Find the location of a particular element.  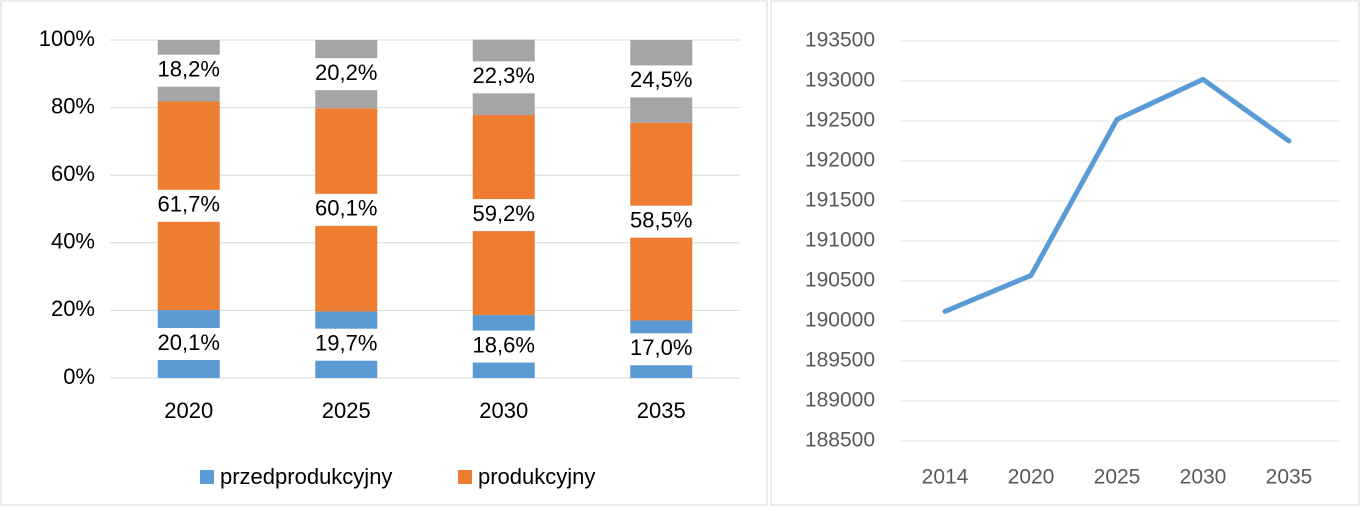

y-tick-label: 191500 is located at coordinates (840, 200).